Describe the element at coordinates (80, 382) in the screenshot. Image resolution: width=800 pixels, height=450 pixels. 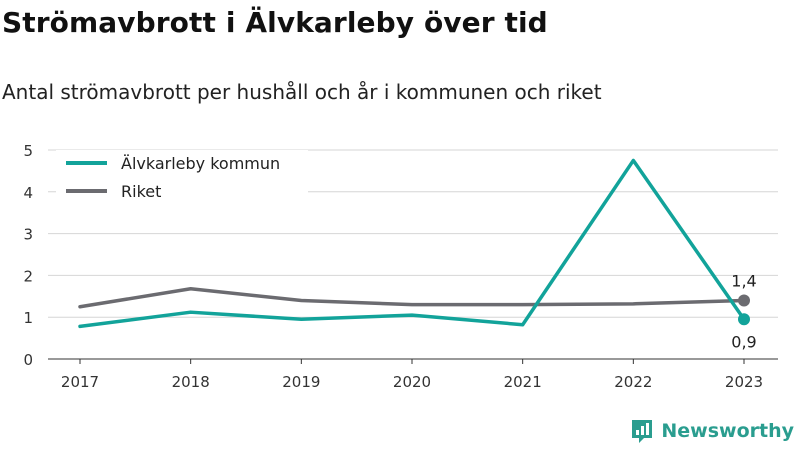
I see `x-tick-label: 2017` at that location.